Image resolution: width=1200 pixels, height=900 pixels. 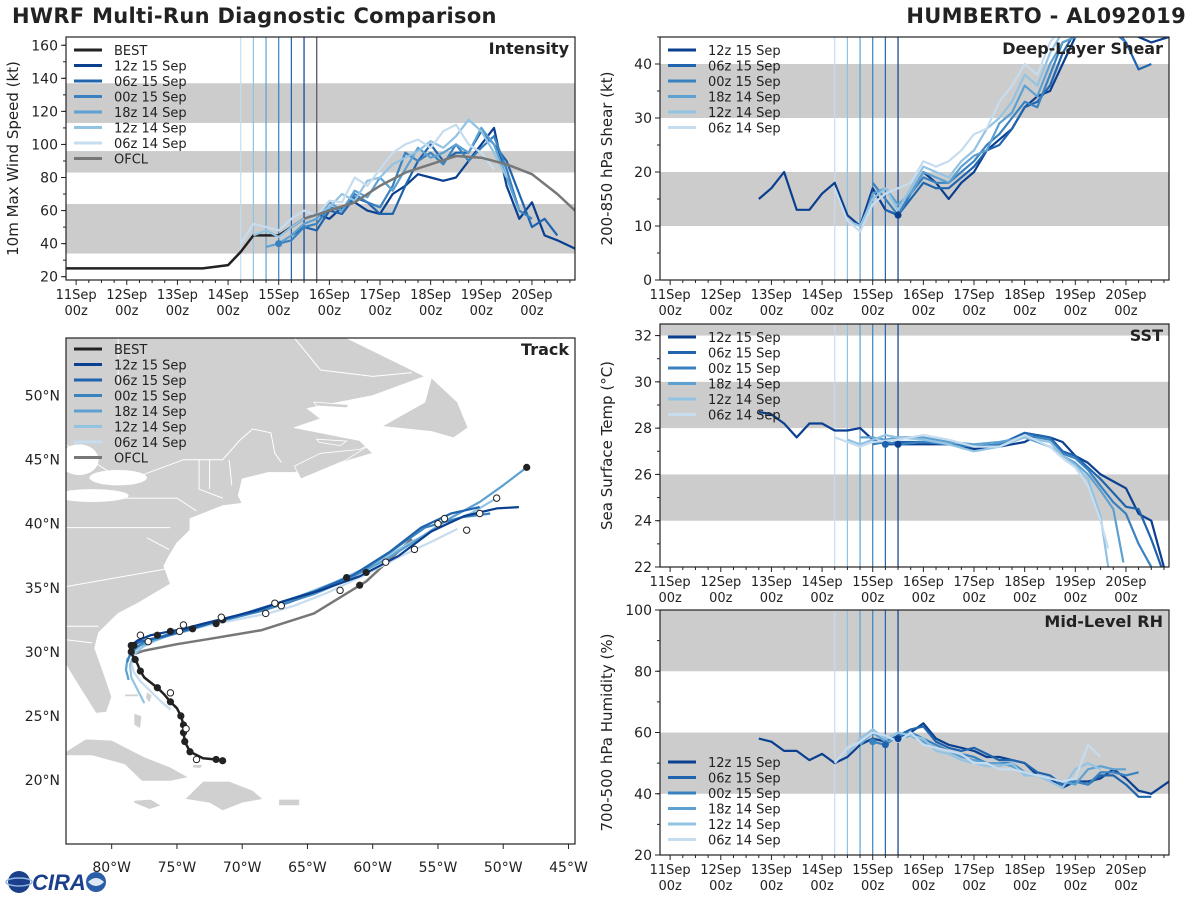 I want to click on series-best, so click(x=185, y=243).